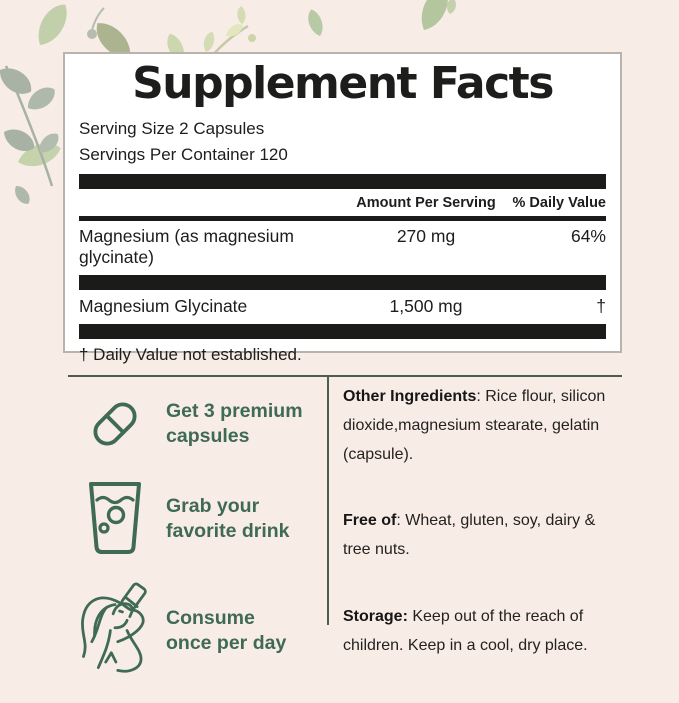 This screenshot has width=679, height=703. I want to click on table-header-row: Amount Per Serving % Daily Value, so click(342, 203).